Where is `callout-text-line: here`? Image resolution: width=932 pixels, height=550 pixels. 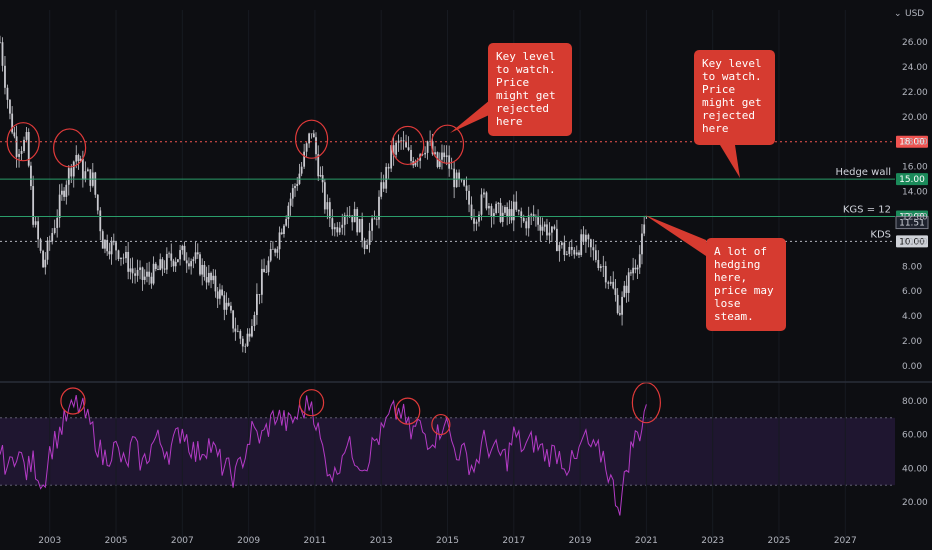 callout-text-line: here is located at coordinates (509, 121).